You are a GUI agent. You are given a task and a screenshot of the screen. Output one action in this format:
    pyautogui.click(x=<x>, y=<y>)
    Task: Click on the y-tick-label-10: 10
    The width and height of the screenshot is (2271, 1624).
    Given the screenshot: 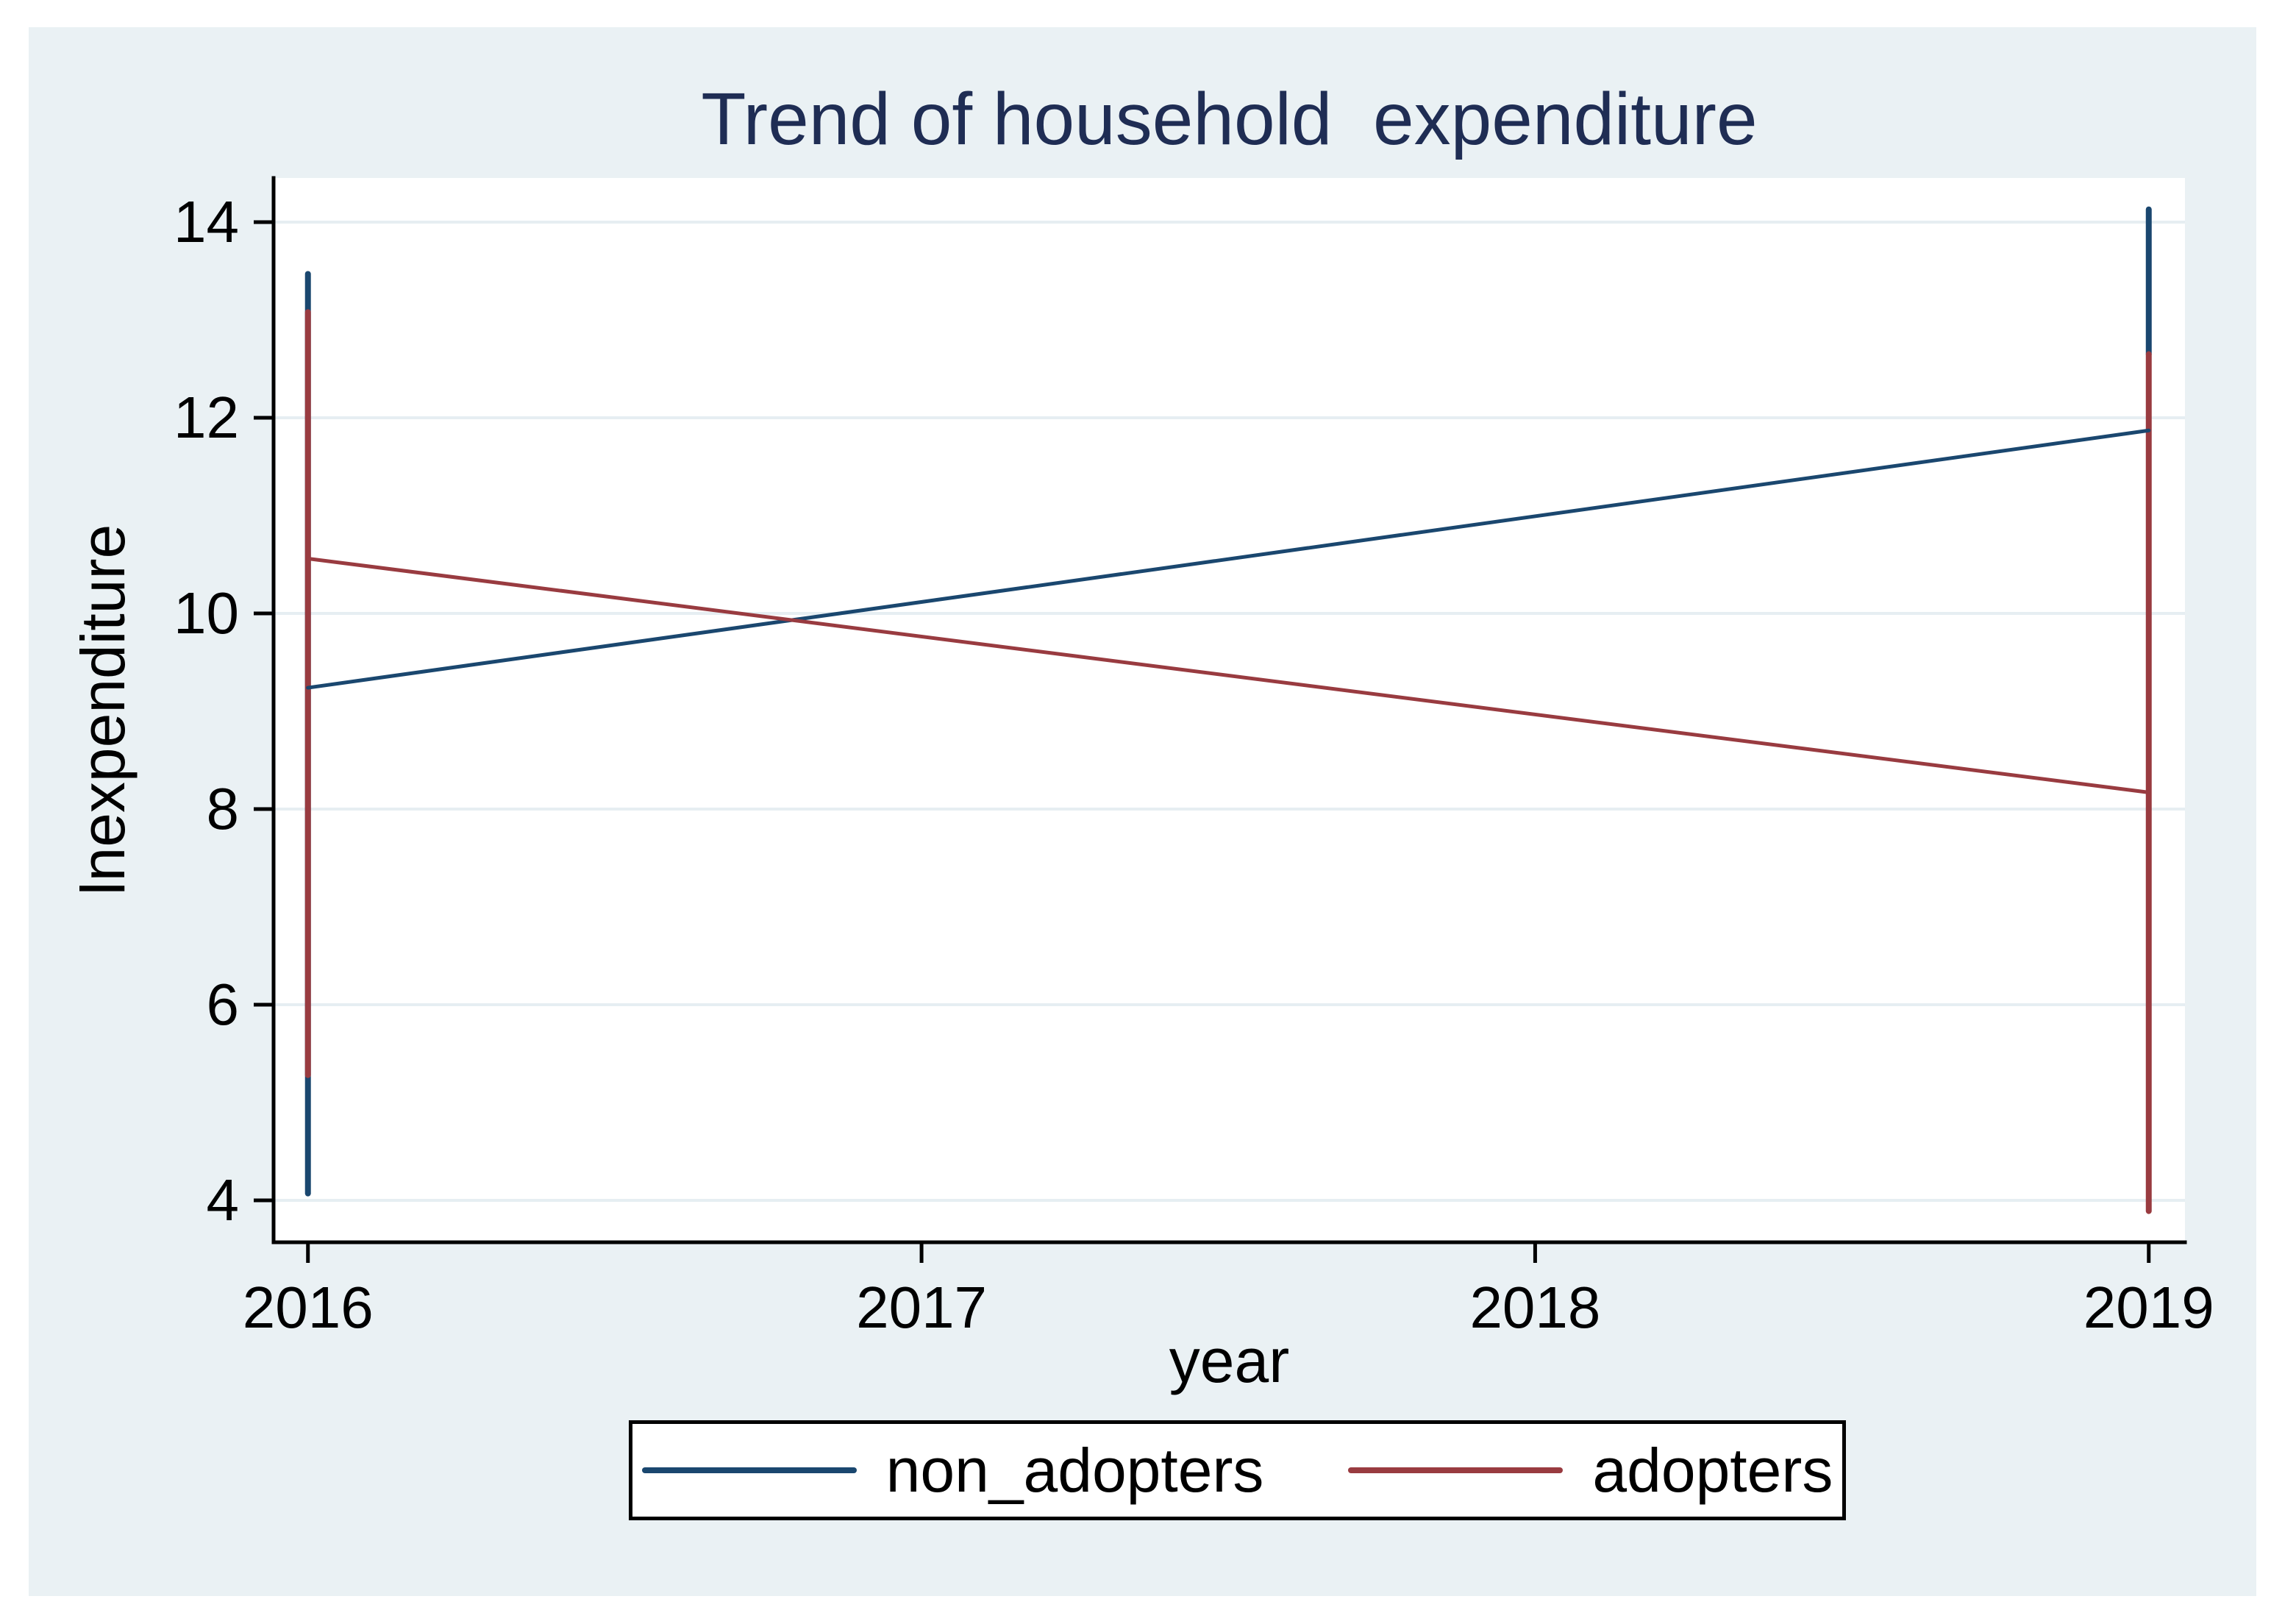 What is the action you would take?
    pyautogui.click(x=206, y=613)
    